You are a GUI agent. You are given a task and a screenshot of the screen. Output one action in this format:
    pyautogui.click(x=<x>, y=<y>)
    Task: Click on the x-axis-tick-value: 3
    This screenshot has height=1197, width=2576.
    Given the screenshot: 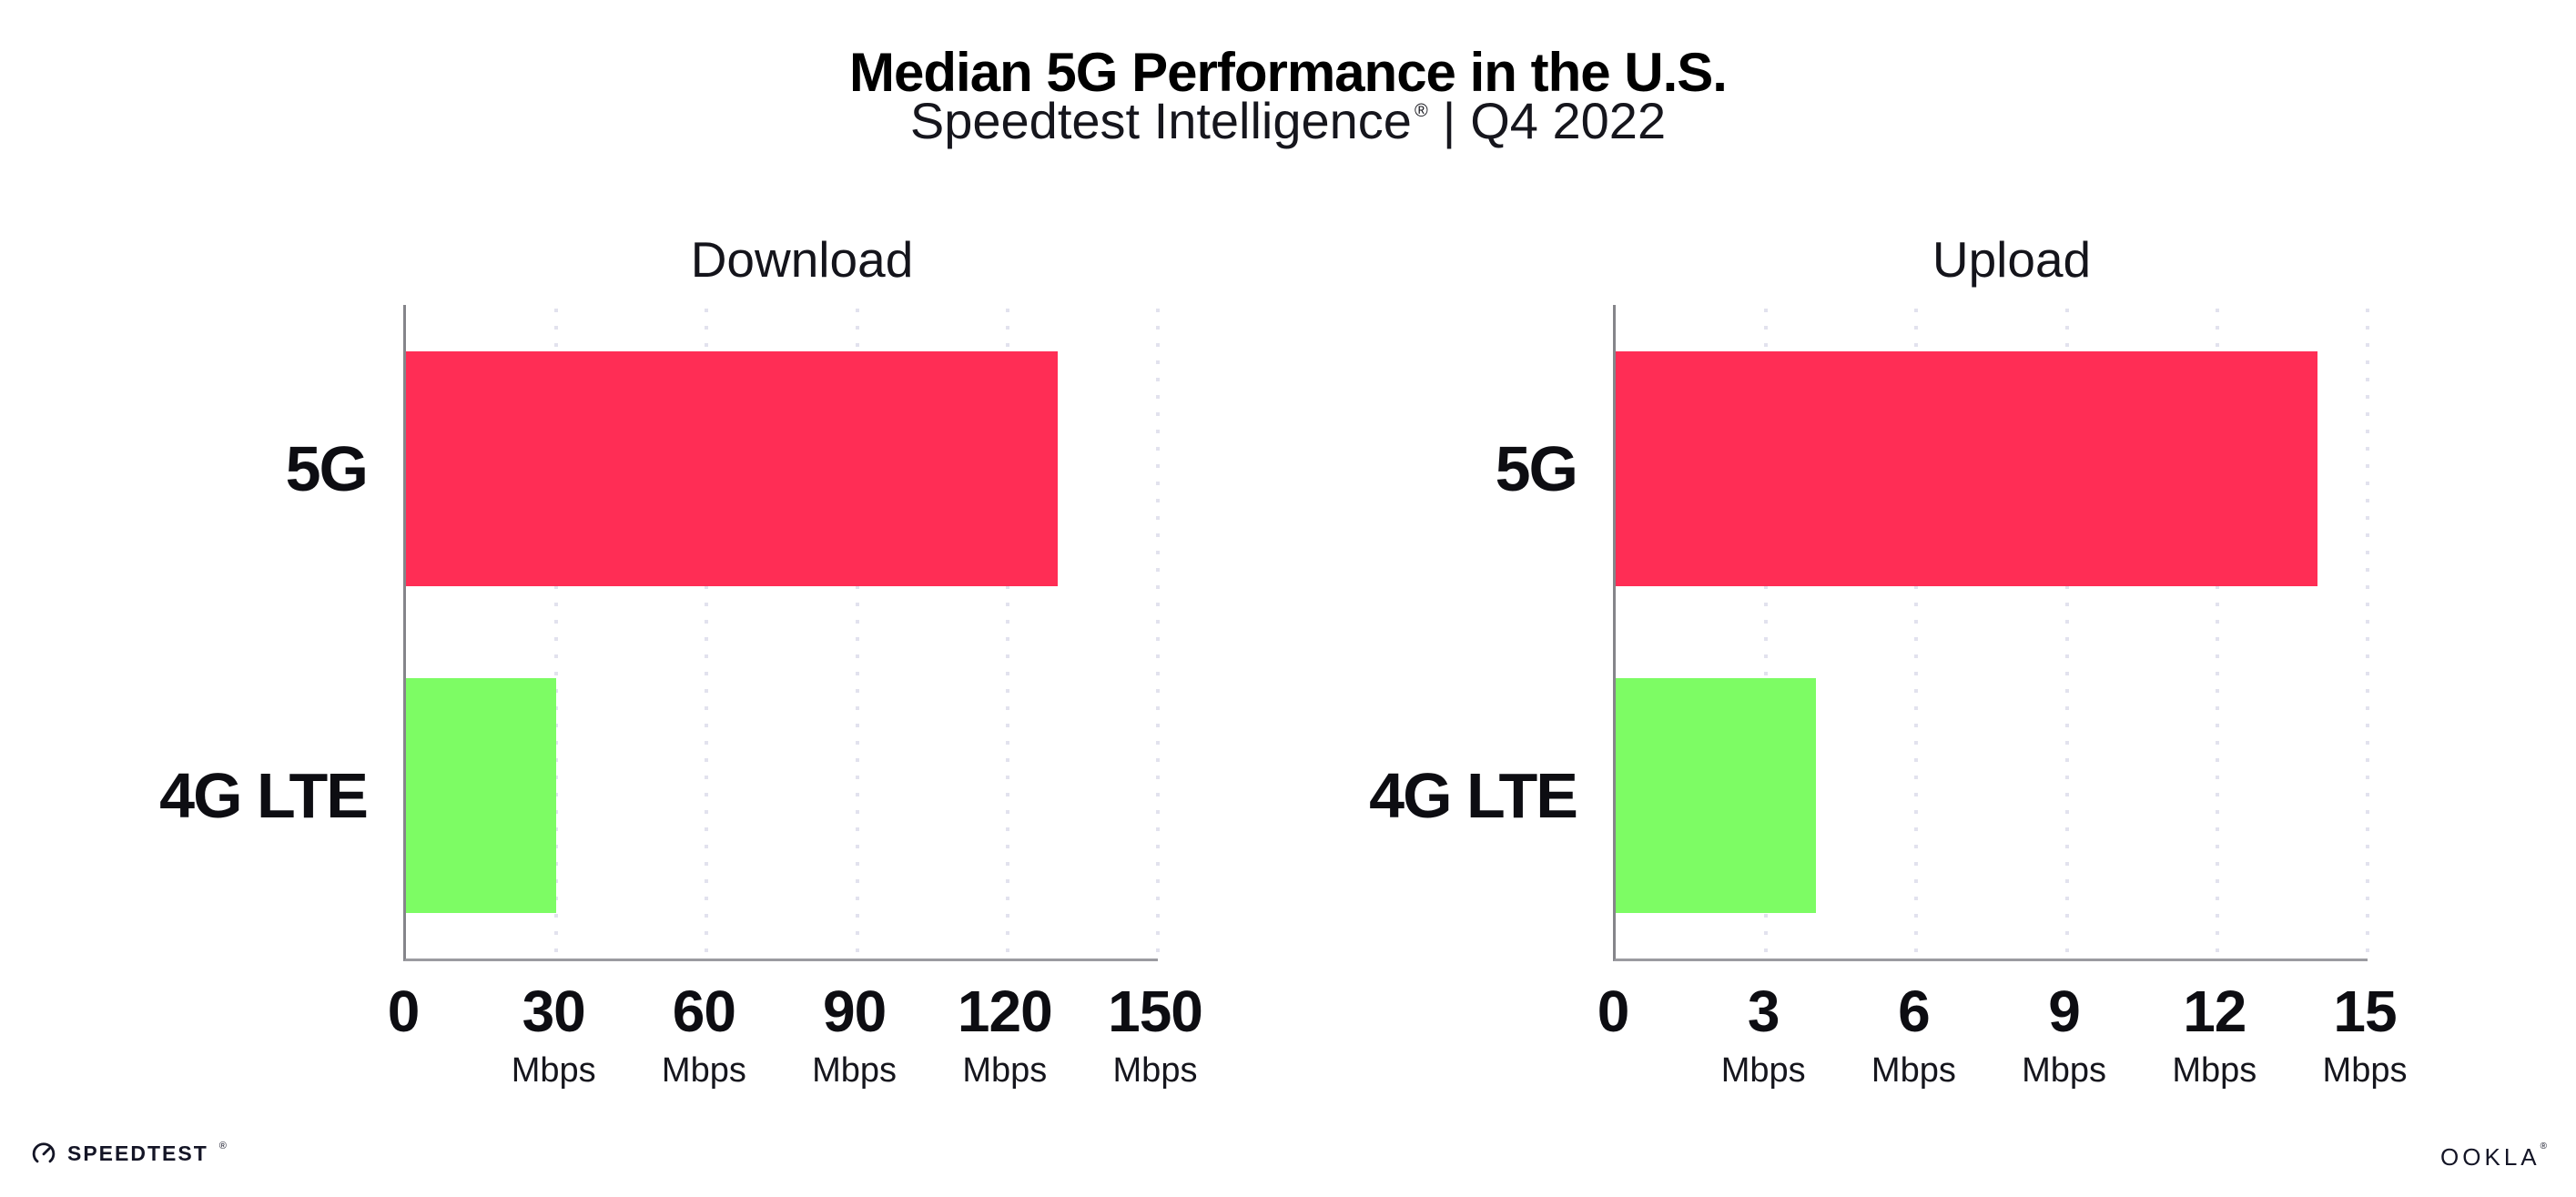 What is the action you would take?
    pyautogui.click(x=1763, y=1011)
    